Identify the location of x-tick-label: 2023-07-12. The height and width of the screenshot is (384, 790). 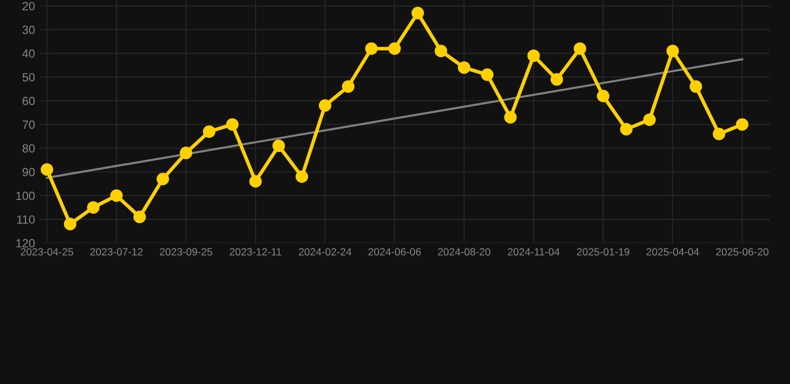
(116, 252).